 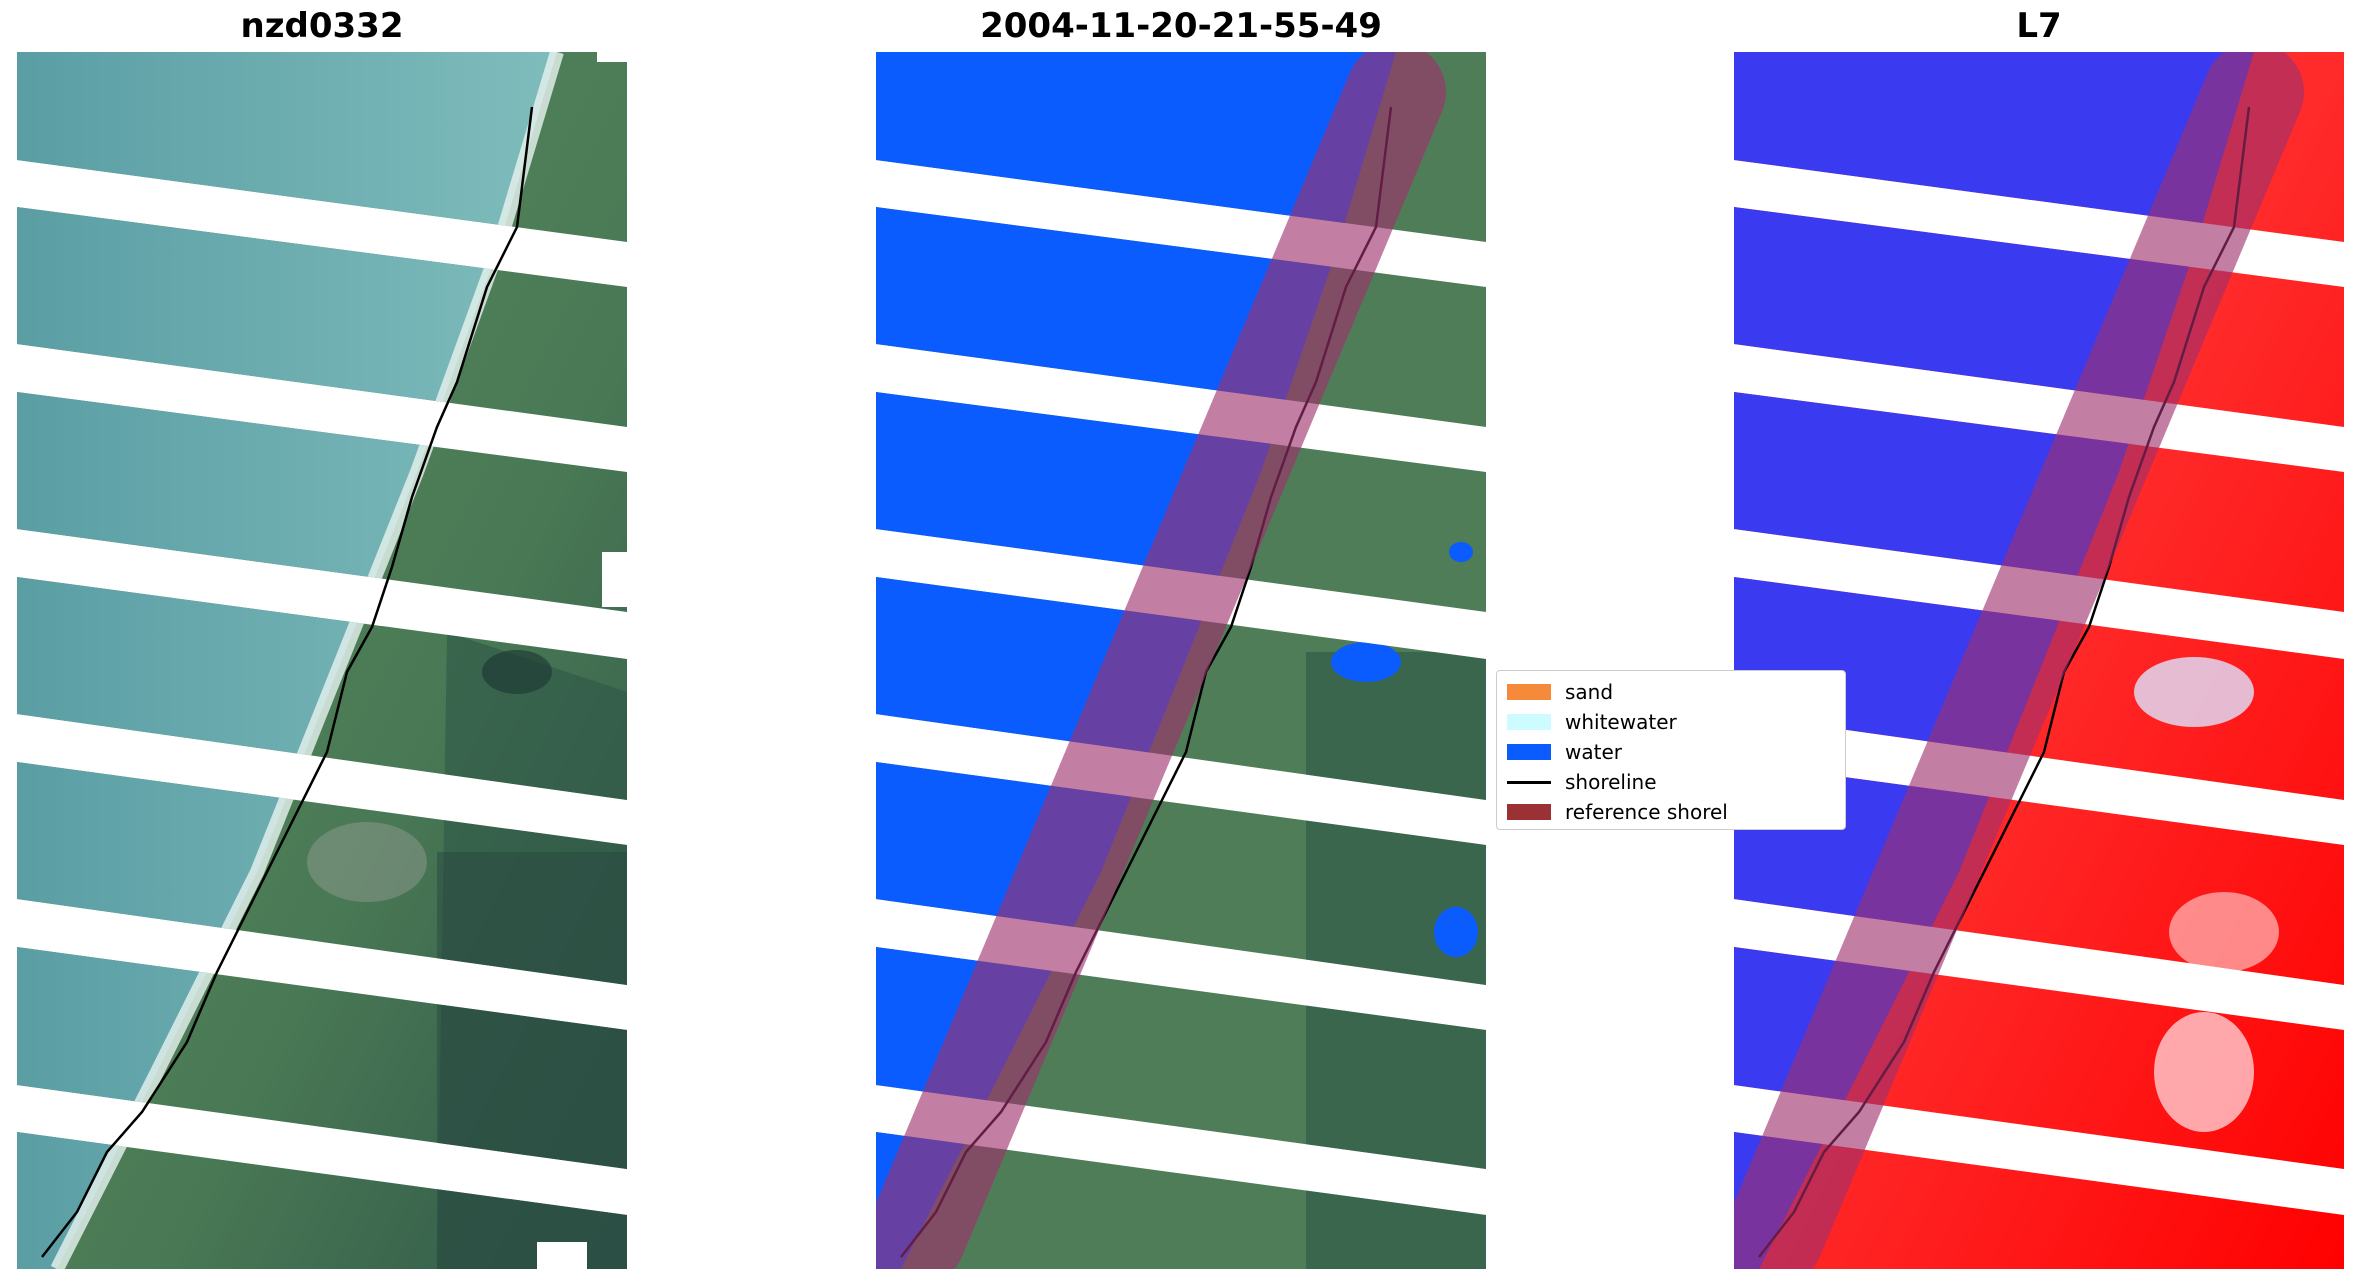 What do you see at coordinates (1593, 752) in the screenshot?
I see `legend-label: water` at bounding box center [1593, 752].